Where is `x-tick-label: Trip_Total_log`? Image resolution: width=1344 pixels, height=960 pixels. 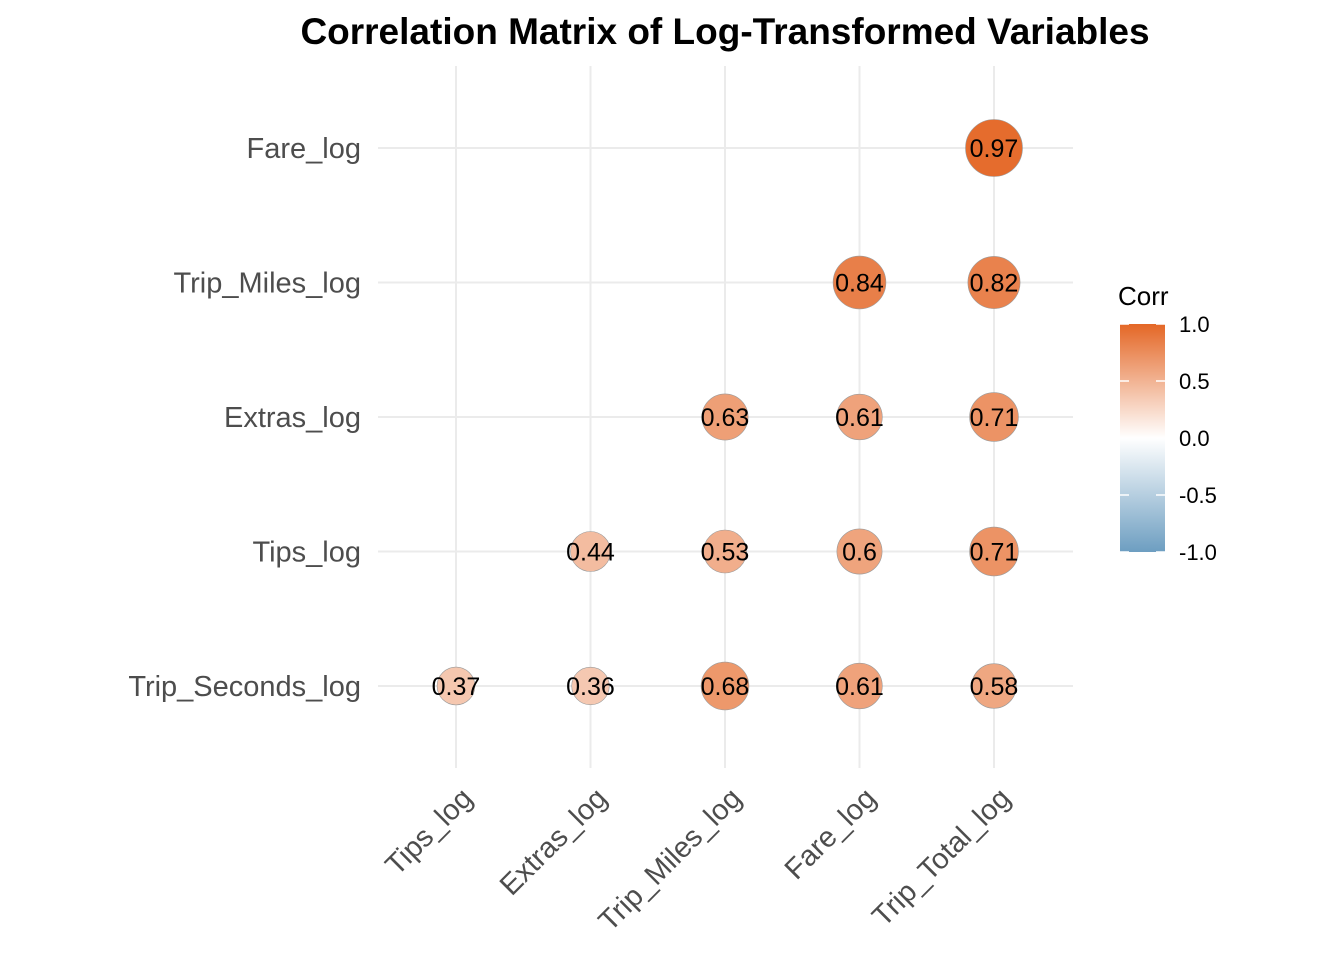
x-tick-label: Trip_Total_log is located at coordinates (941, 857).